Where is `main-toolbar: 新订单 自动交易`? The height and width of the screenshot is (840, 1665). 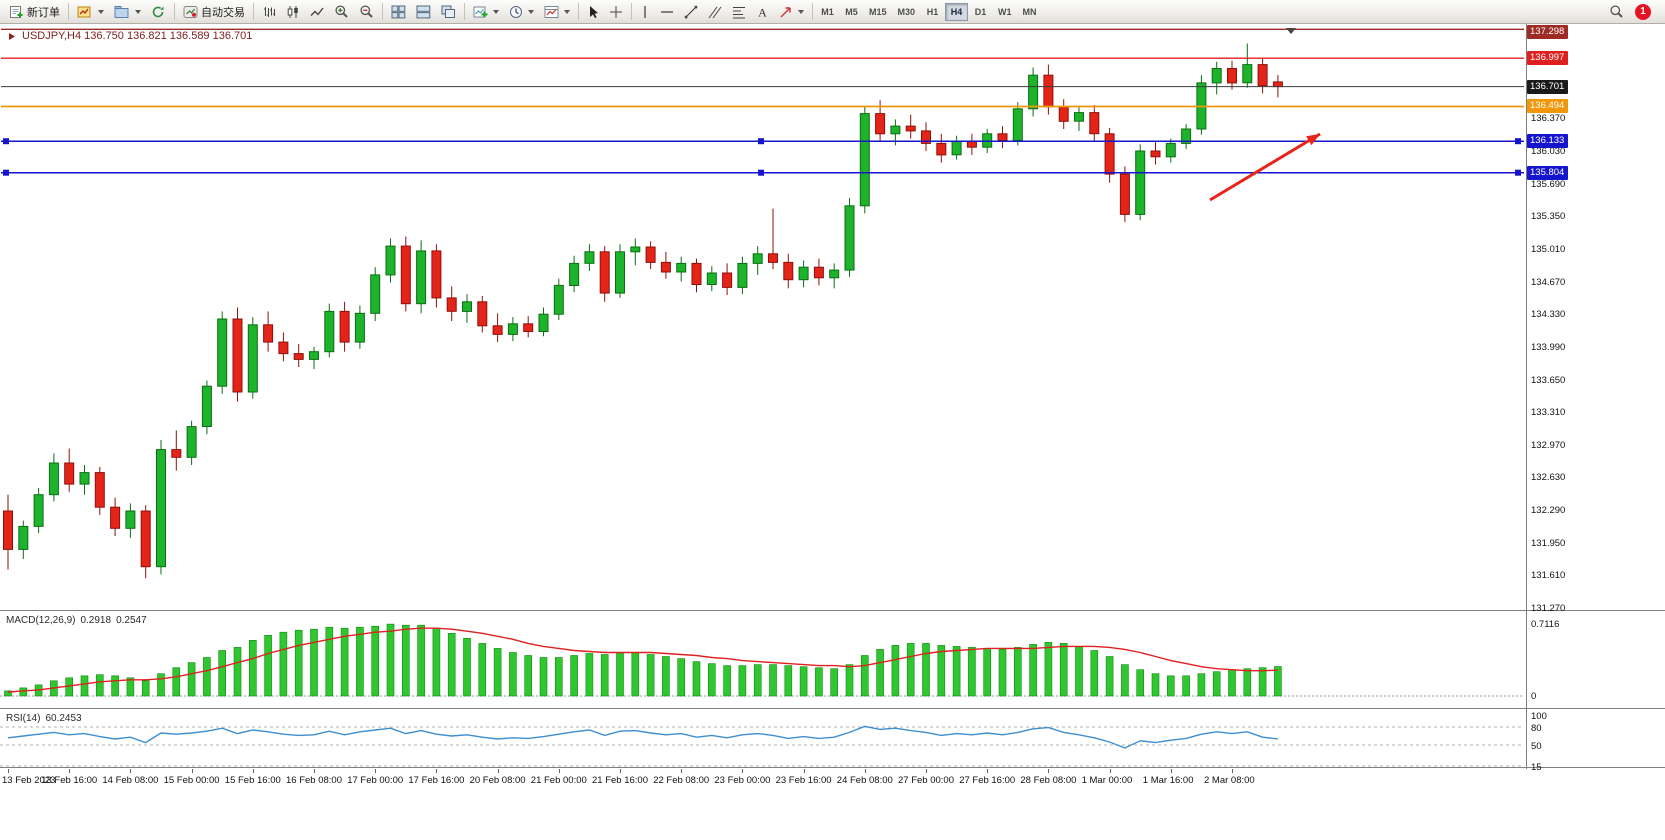
main-toolbar: 新订单 自动交易 is located at coordinates (832, 12).